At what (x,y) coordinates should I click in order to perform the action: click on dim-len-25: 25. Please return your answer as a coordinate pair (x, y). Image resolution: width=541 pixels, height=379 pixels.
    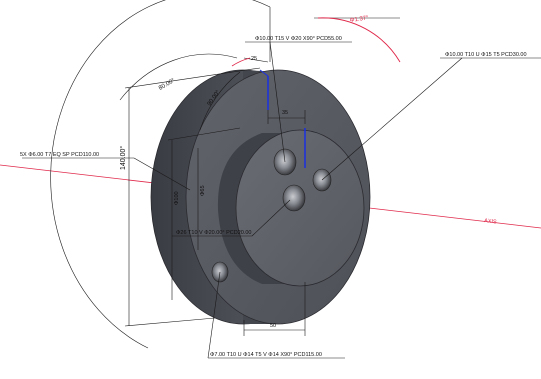
    Looking at the image, I should click on (254, 59).